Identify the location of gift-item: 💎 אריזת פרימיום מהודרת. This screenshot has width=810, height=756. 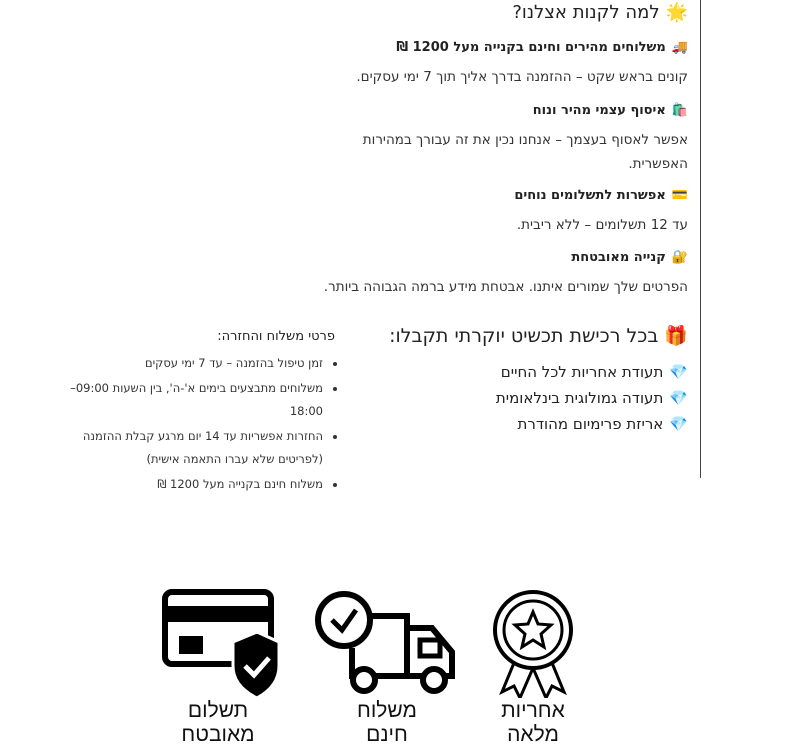
(603, 424).